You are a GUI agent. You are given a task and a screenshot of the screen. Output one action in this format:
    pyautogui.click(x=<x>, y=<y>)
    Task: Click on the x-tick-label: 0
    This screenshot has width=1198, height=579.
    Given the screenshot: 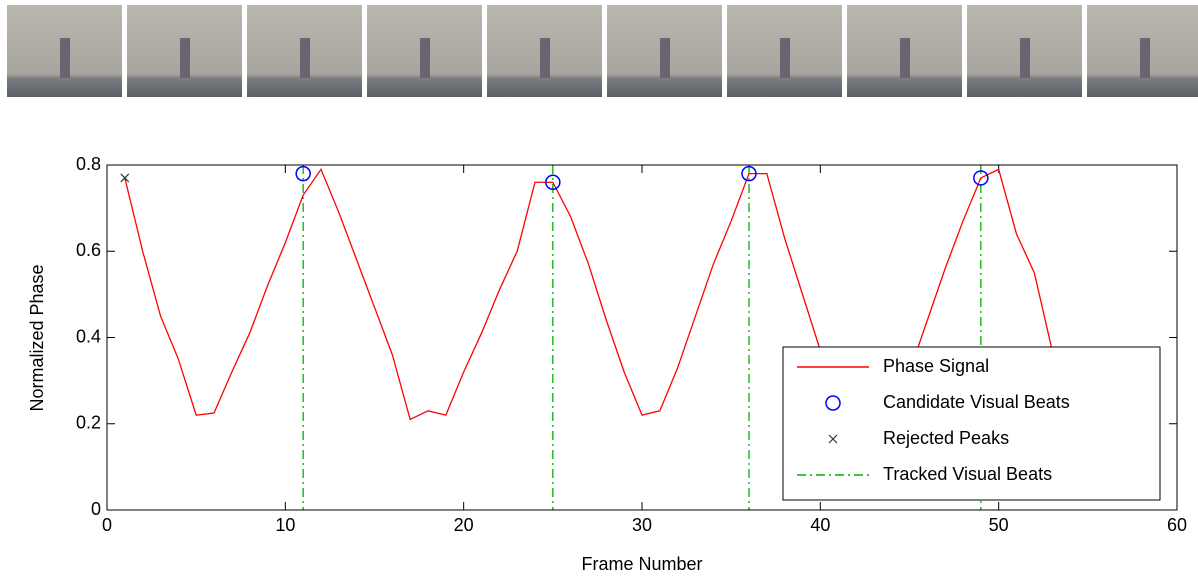 What is the action you would take?
    pyautogui.click(x=107, y=525)
    